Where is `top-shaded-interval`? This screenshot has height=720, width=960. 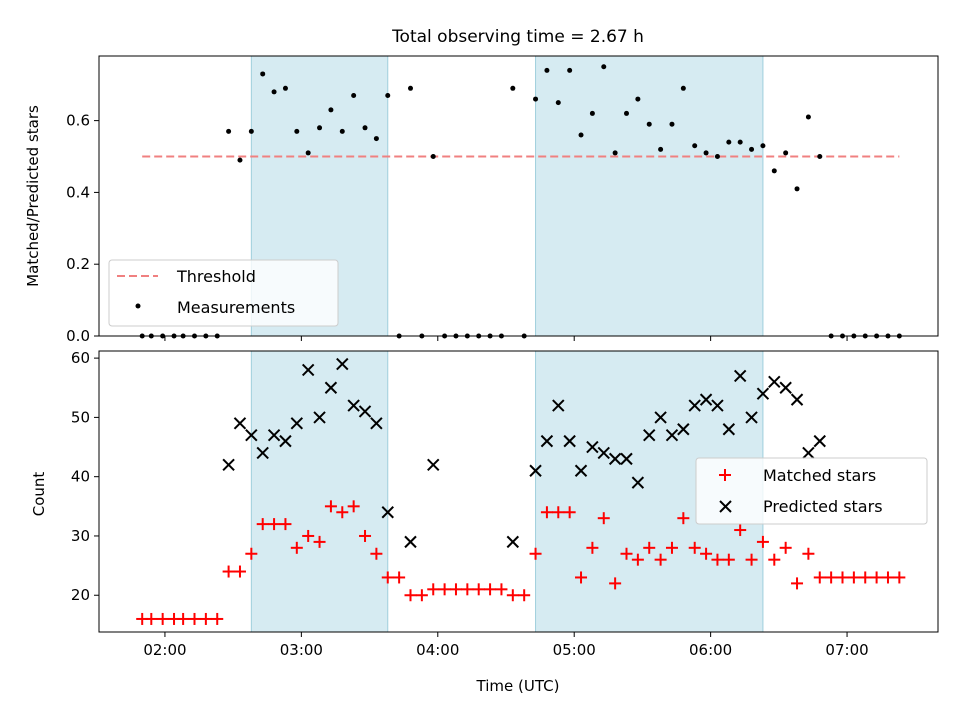
top-shaded-interval is located at coordinates (649, 196).